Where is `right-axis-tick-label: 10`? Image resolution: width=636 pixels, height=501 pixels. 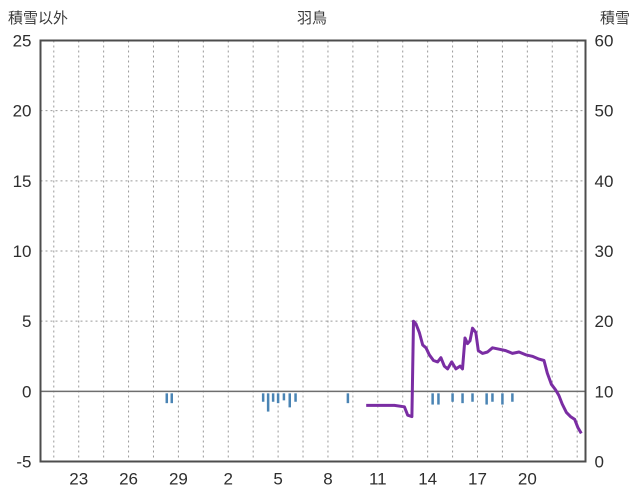 right-axis-tick-label: 10 is located at coordinates (604, 391).